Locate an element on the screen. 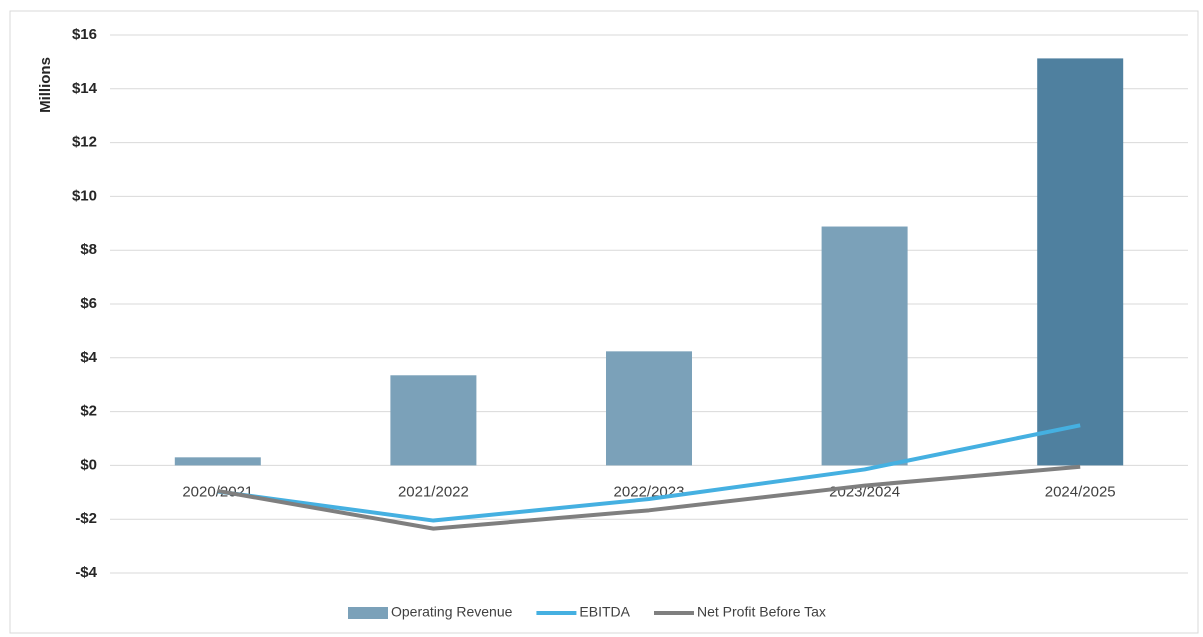 Image resolution: width=1203 pixels, height=637 pixels. y-tick-label: $8 is located at coordinates (88, 249).